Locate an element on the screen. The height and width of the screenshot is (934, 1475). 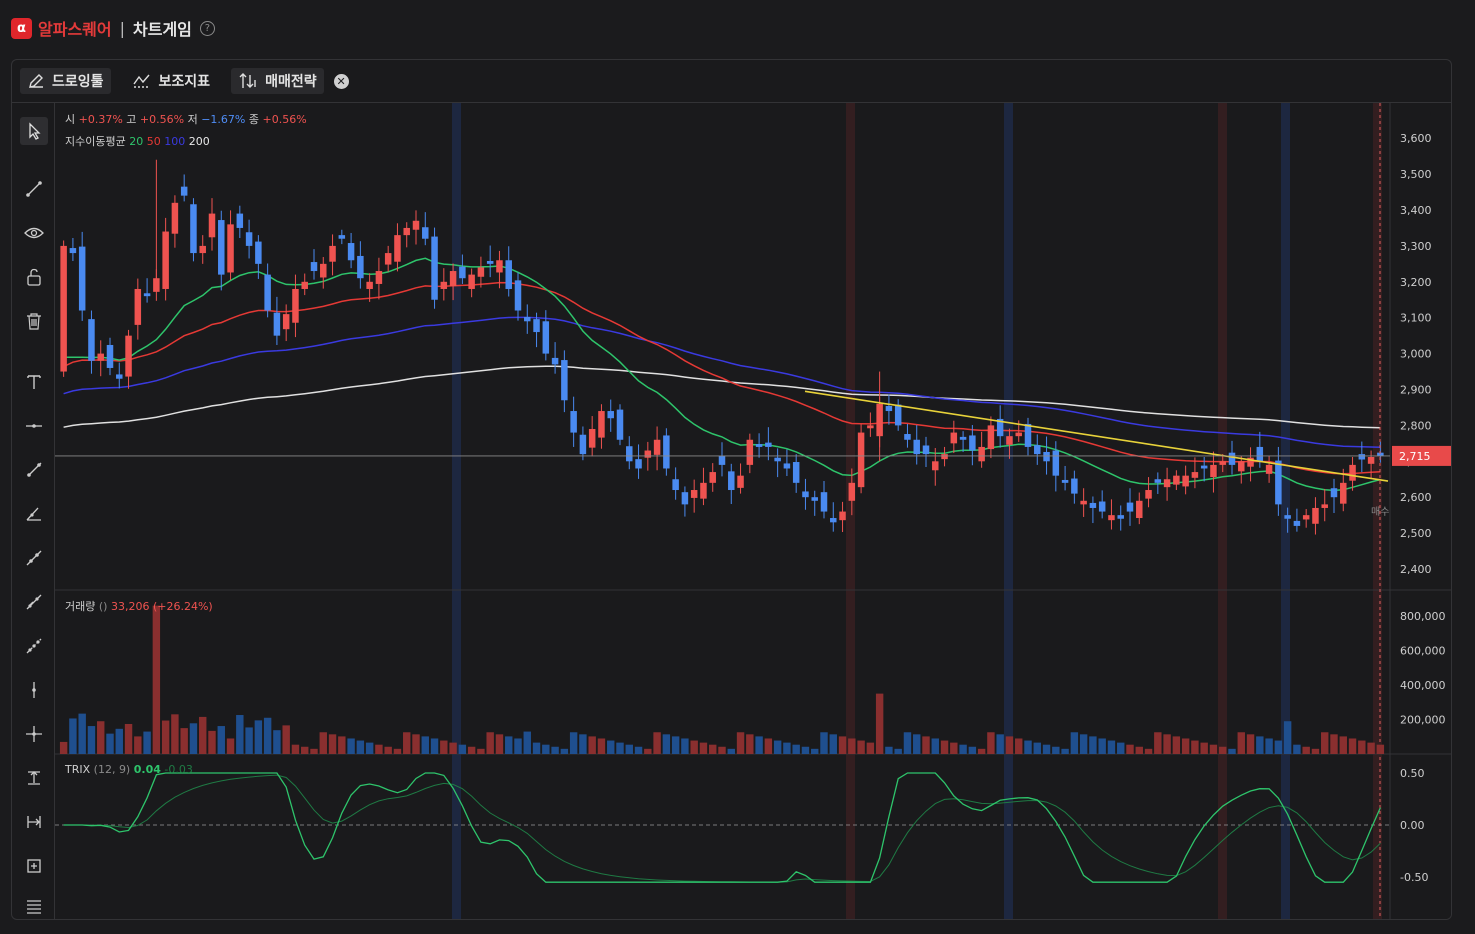
ema-legend: 지수이동평균 20 50 100 200 is located at coordinates (137, 141).